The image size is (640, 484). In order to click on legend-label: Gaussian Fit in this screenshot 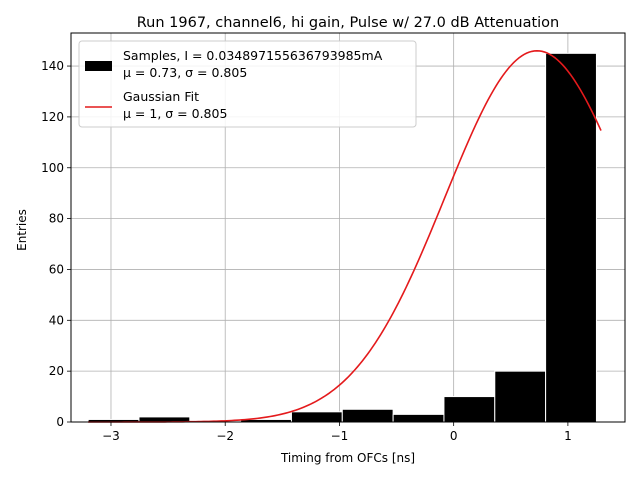, I will do `click(161, 96)`.